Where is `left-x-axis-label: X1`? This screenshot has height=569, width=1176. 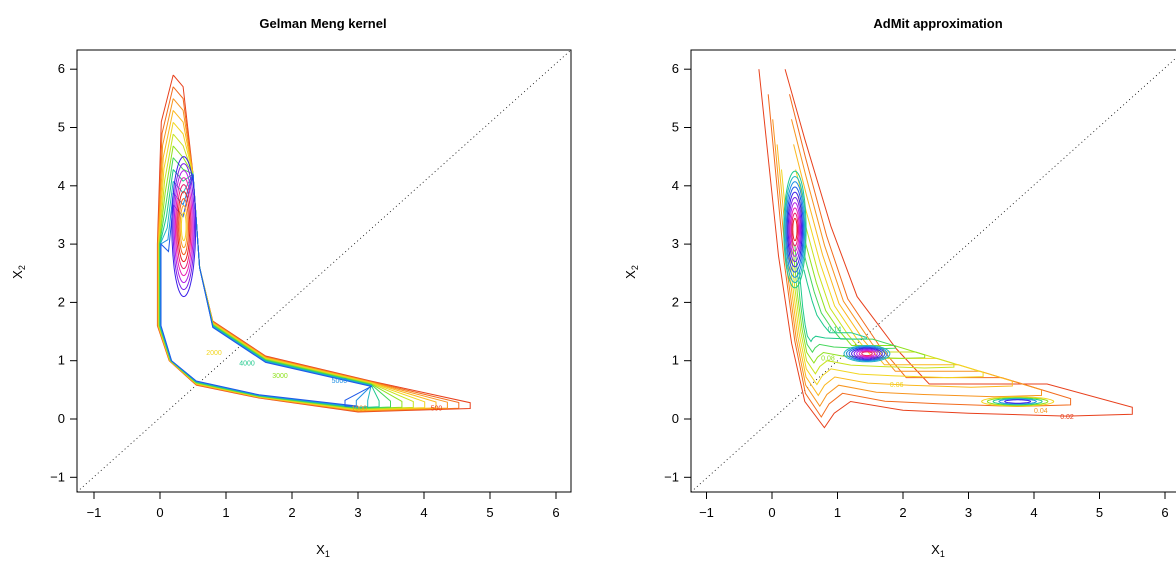
left-x-axis-label: X1 is located at coordinates (323, 550).